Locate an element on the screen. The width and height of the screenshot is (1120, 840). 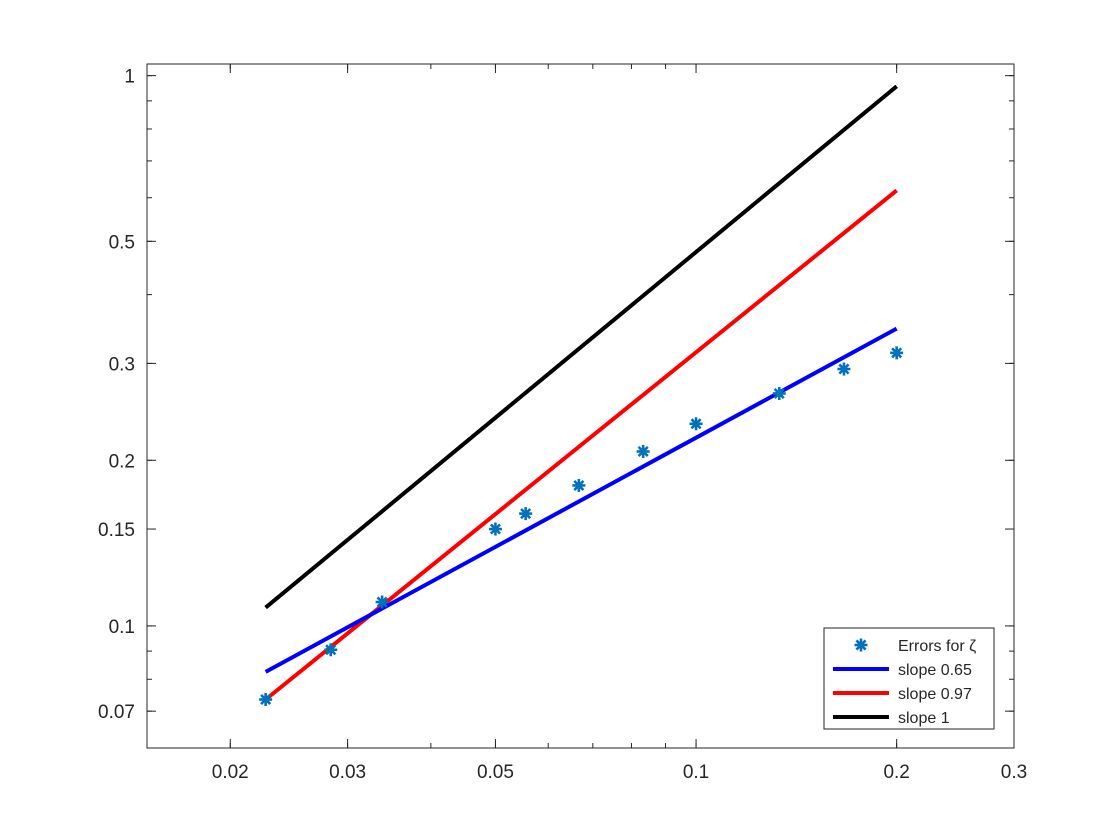
legend-label: slope 0.65 is located at coordinates (935, 670).